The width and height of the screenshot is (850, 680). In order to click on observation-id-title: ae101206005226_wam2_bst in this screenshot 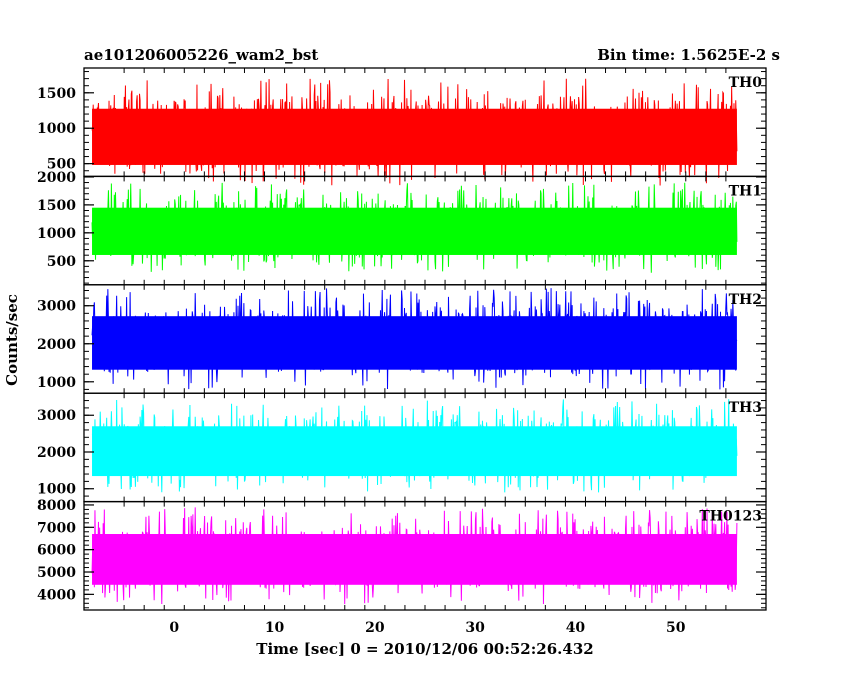, I will do `click(201, 55)`.